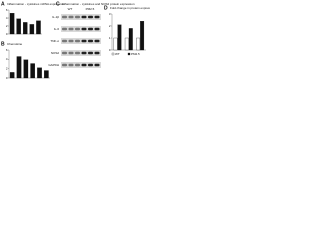  I want to click on legend-label: WT, so click(117, 54).